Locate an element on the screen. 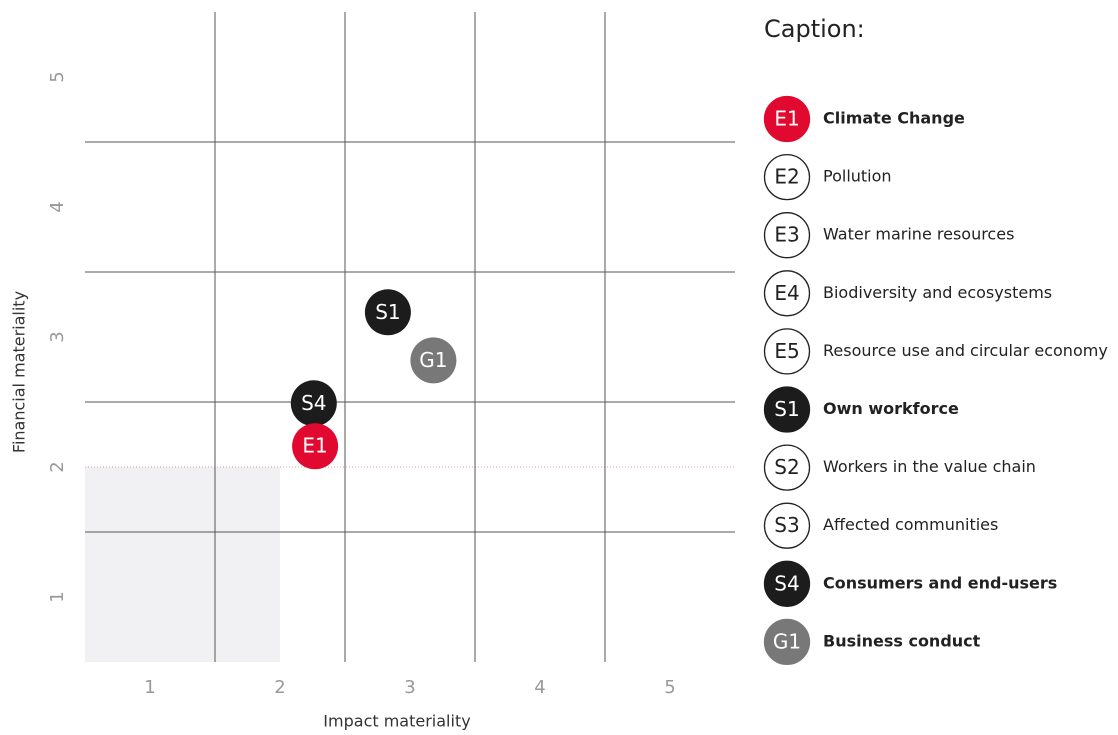 The height and width of the screenshot is (735, 1118). legend-code: E4 is located at coordinates (786, 293).